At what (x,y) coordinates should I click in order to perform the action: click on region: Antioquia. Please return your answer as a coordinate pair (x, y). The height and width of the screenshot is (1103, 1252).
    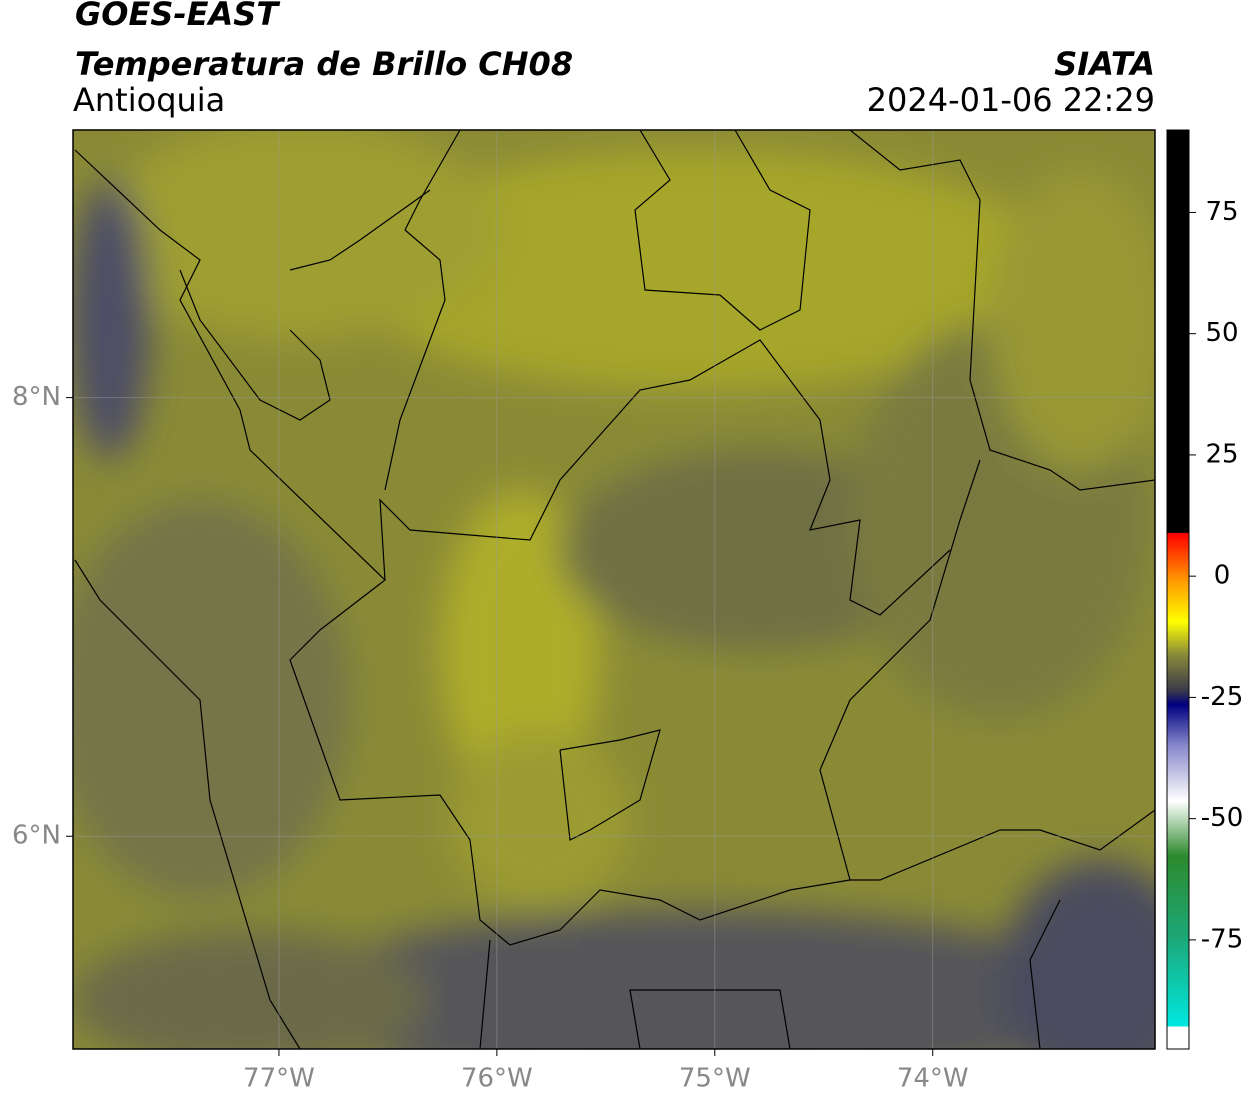
    Looking at the image, I should click on (149, 100).